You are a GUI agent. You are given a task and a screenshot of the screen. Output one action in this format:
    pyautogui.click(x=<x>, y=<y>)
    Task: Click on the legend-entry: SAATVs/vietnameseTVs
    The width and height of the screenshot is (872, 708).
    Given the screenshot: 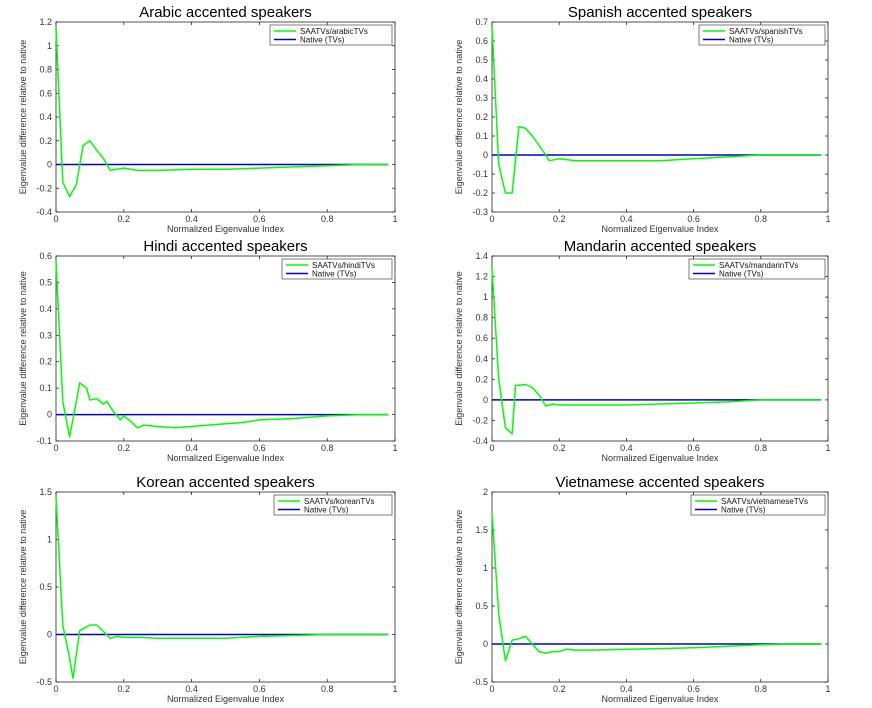 What is the action you would take?
    pyautogui.click(x=764, y=501)
    